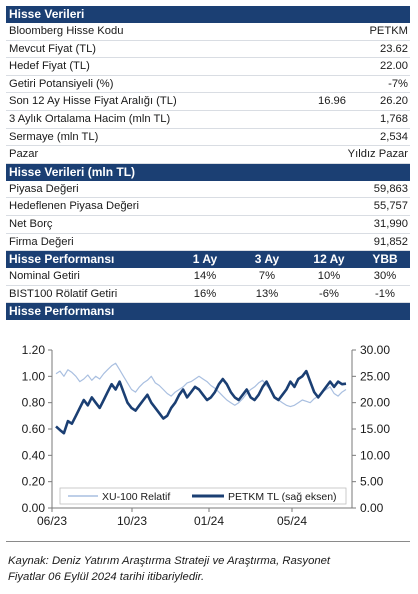  What do you see at coordinates (377, 154) in the screenshot?
I see `row-value: Yıldız Pazar` at bounding box center [377, 154].